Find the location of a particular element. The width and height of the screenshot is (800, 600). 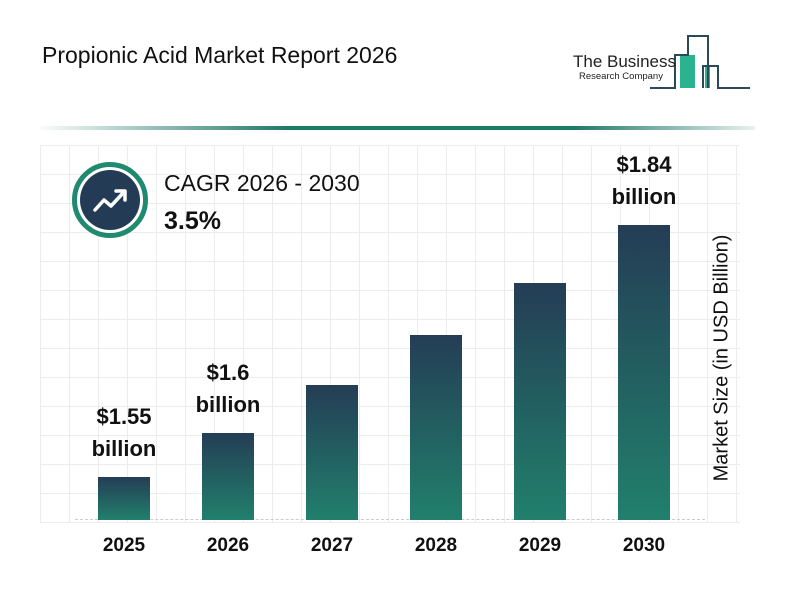

data-label-line: $1.6 is located at coordinates (228, 373).